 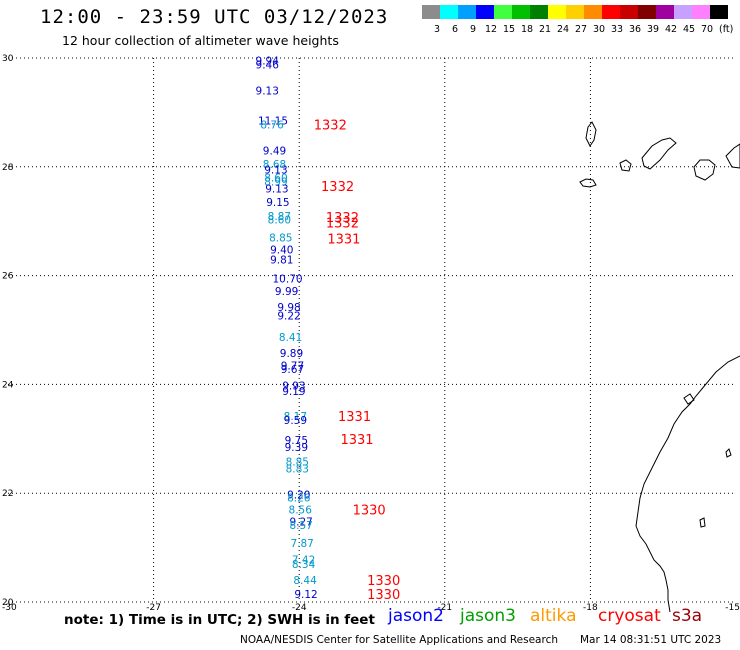 What do you see at coordinates (659, 153) in the screenshot?
I see `island-tenerife` at bounding box center [659, 153].